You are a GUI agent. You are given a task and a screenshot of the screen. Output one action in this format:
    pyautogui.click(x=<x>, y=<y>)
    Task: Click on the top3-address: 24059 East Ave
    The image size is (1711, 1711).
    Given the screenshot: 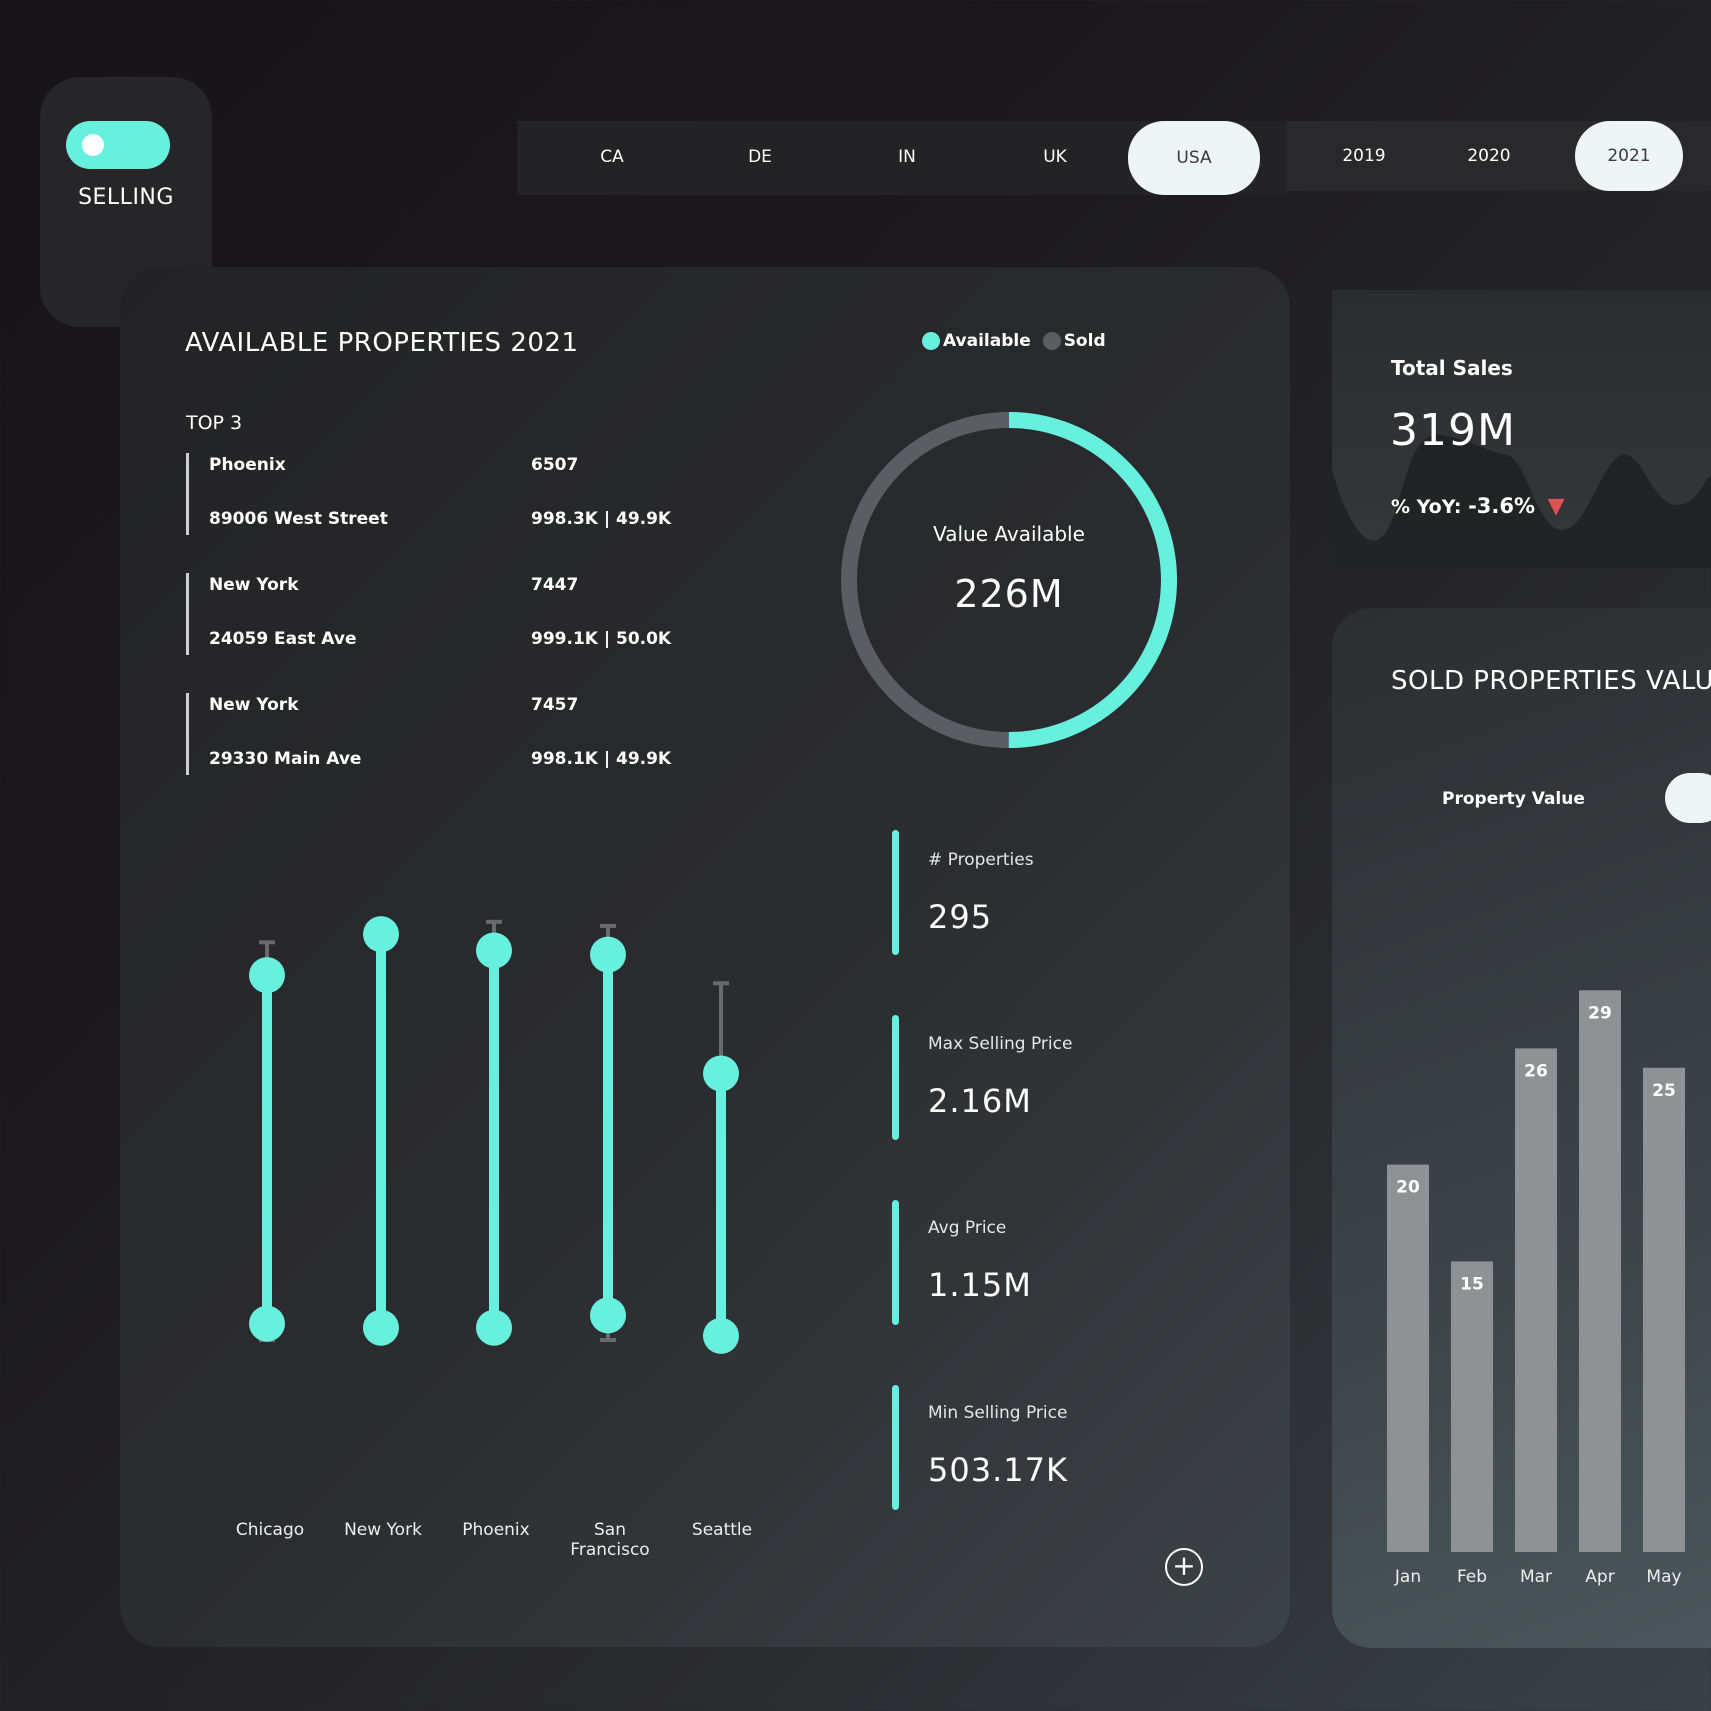 What is the action you would take?
    pyautogui.click(x=283, y=639)
    